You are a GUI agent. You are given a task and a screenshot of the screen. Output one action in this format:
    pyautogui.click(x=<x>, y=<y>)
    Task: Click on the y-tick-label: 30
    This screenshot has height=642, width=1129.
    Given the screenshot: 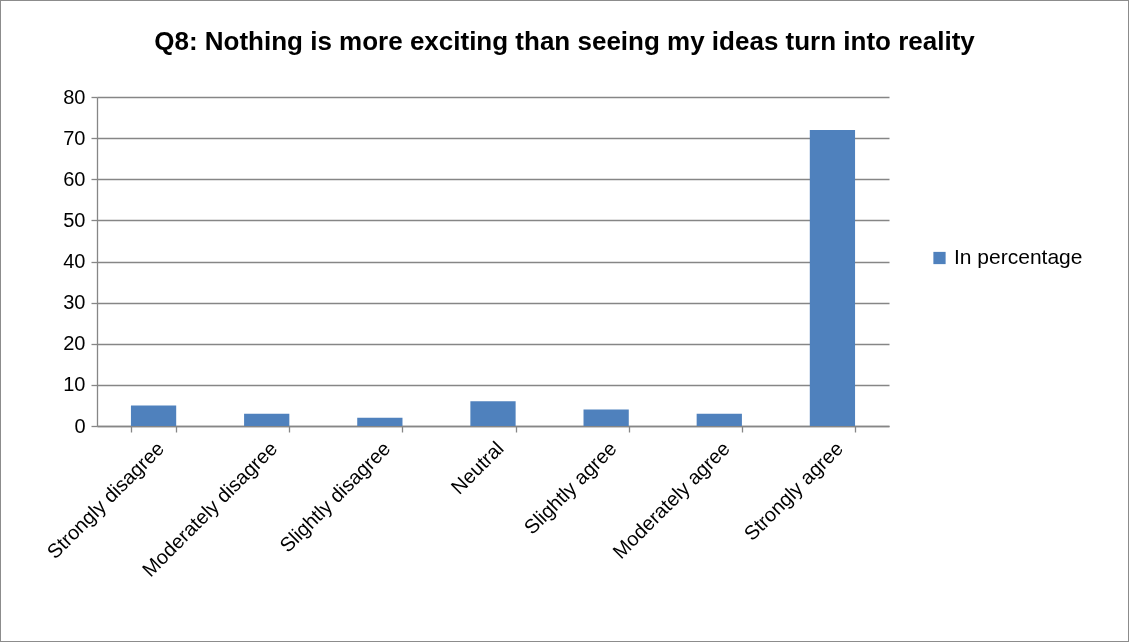 What is the action you would take?
    pyautogui.click(x=74, y=302)
    